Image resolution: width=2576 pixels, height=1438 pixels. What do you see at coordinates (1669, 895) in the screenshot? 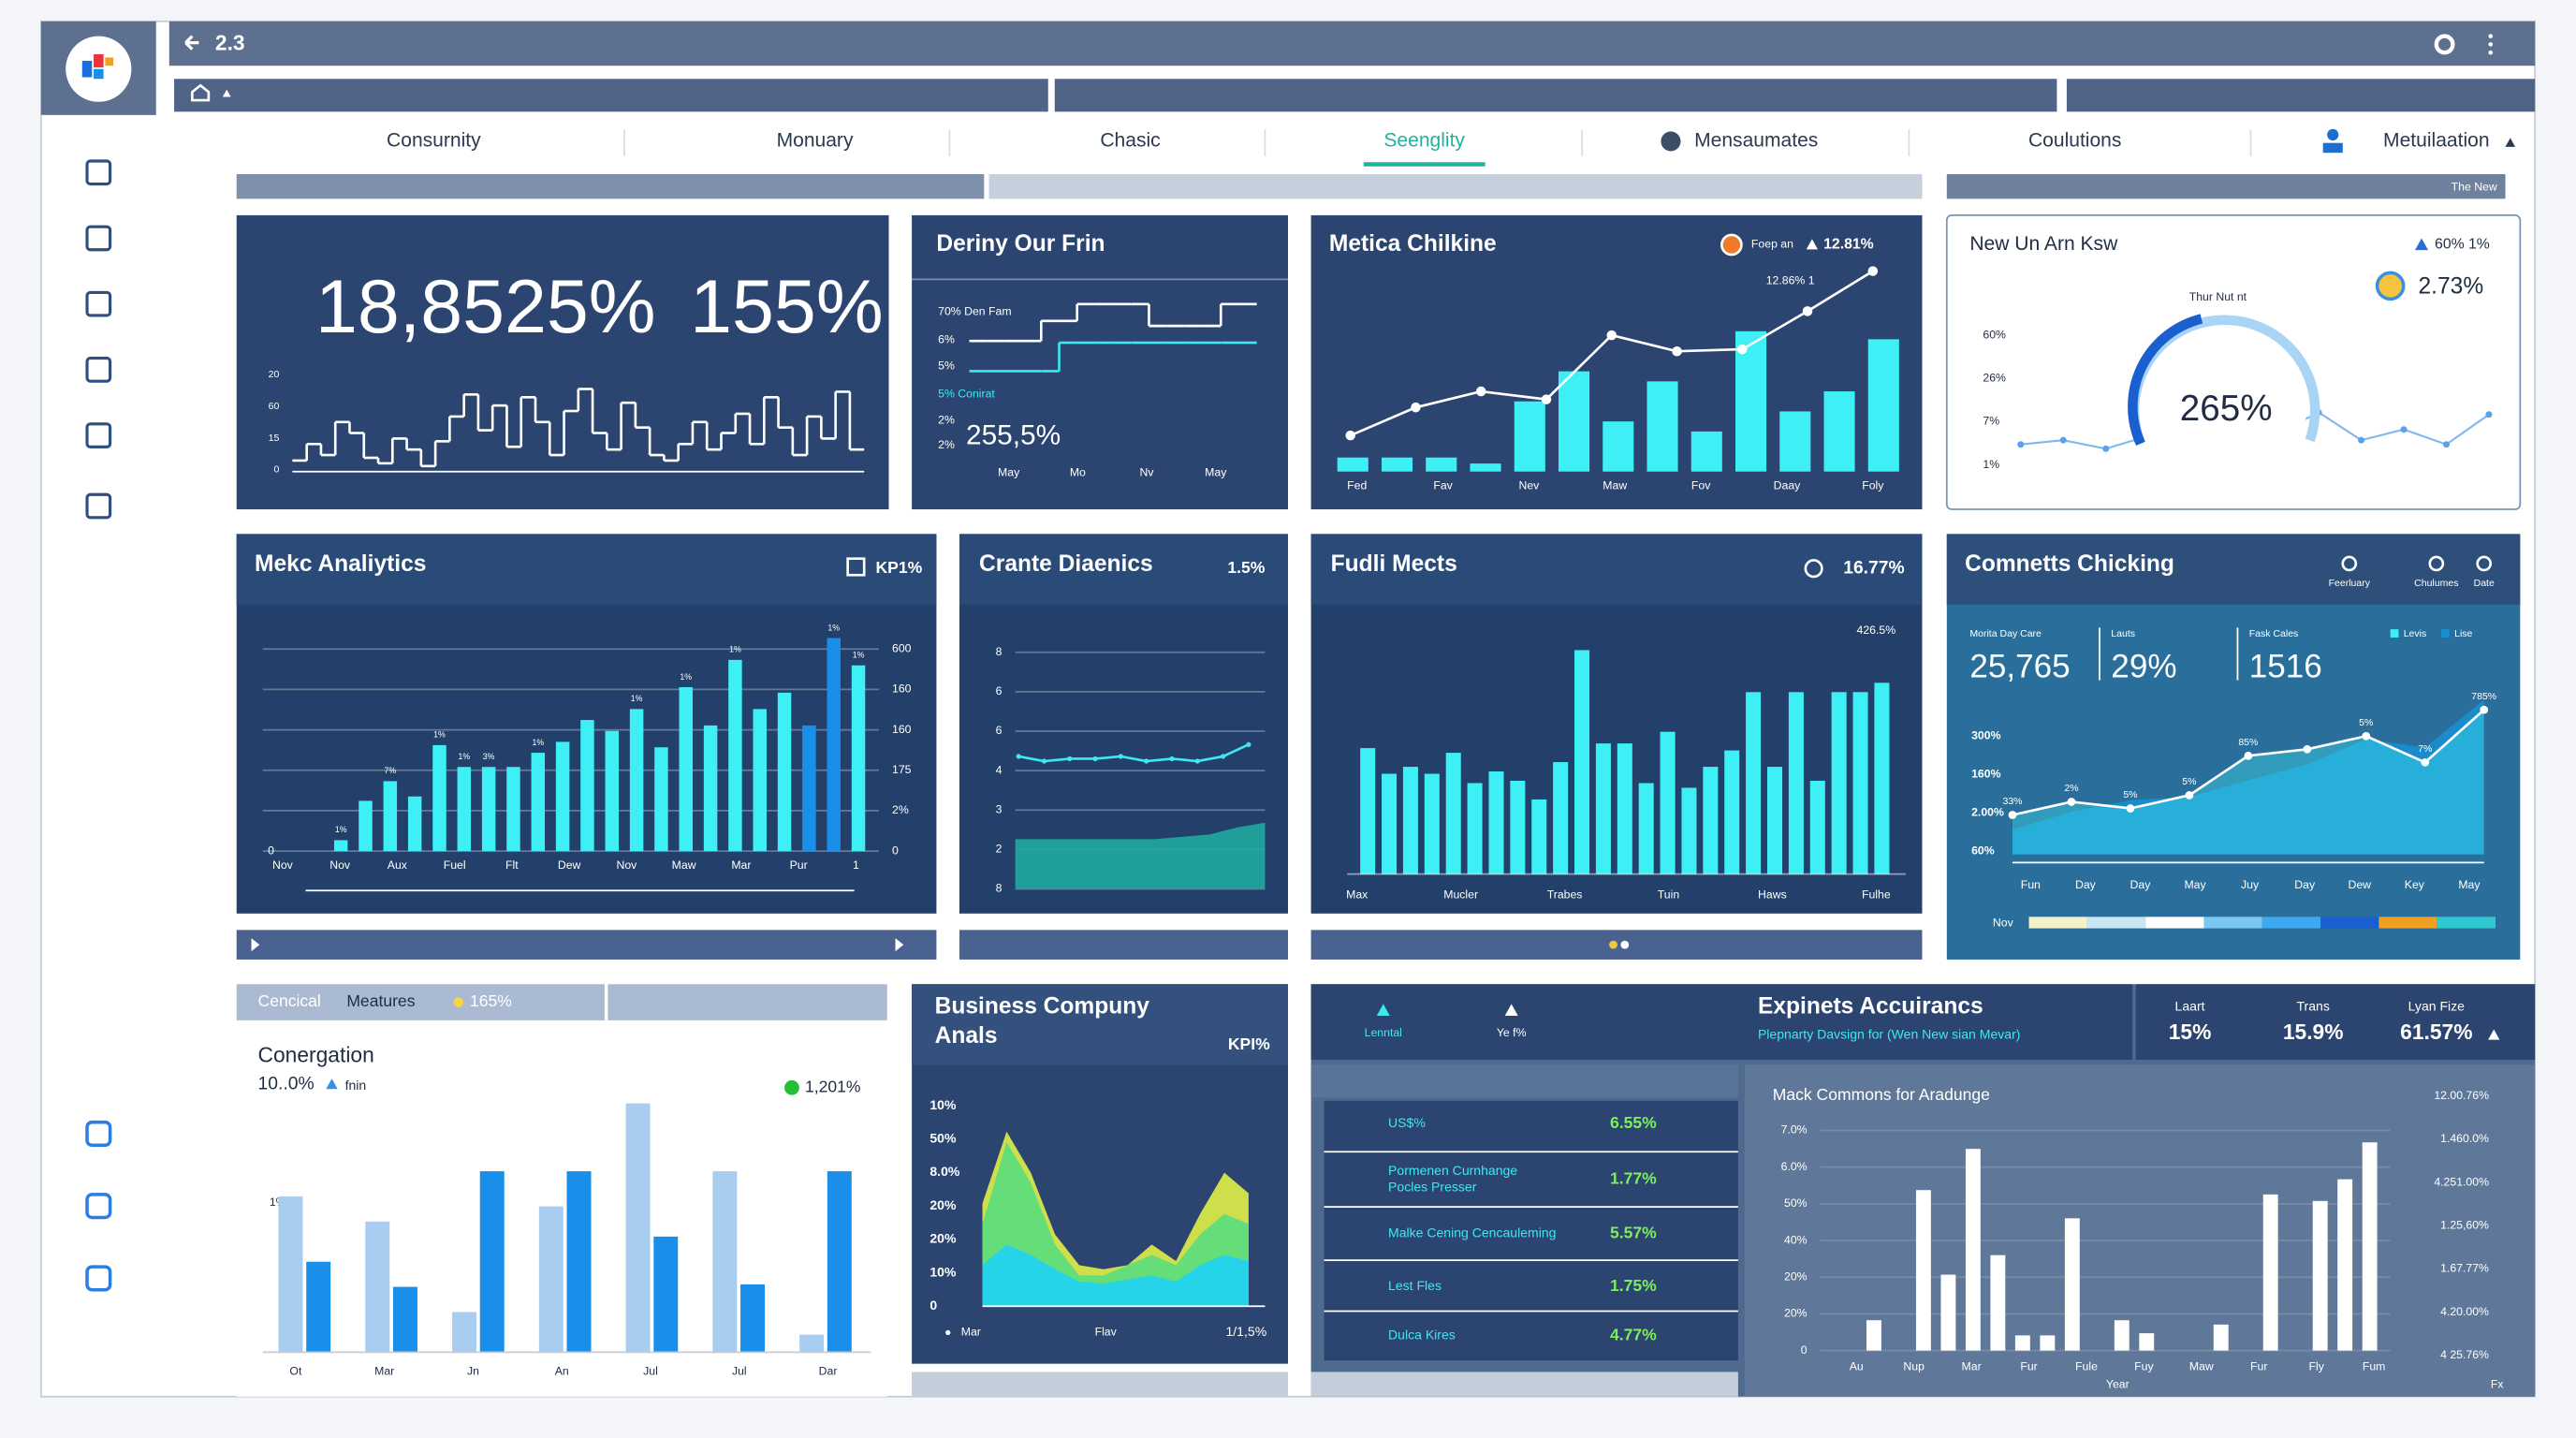
I see `x-tick-label: Tuin` at bounding box center [1669, 895].